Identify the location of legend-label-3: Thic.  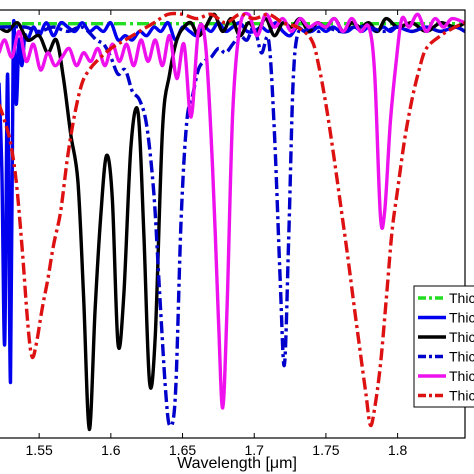
(461, 337).